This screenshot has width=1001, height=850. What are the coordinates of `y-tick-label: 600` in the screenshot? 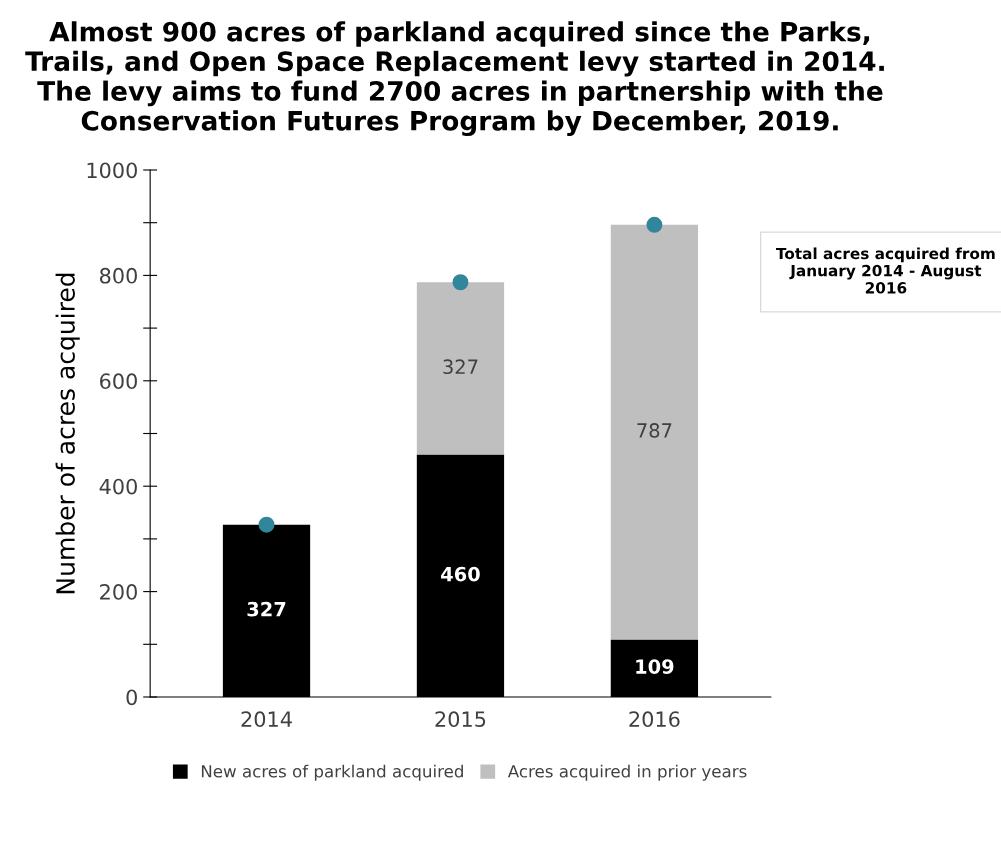 It's located at (118, 381).